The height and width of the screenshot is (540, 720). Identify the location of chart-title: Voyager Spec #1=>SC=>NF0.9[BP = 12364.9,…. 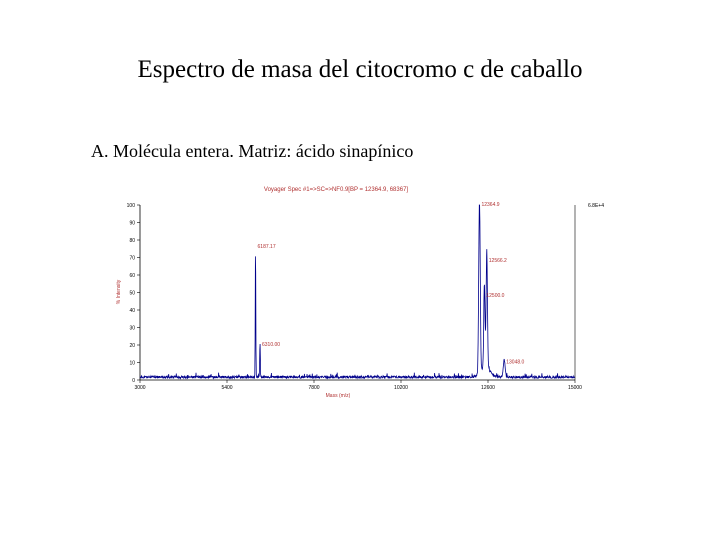
(336, 190).